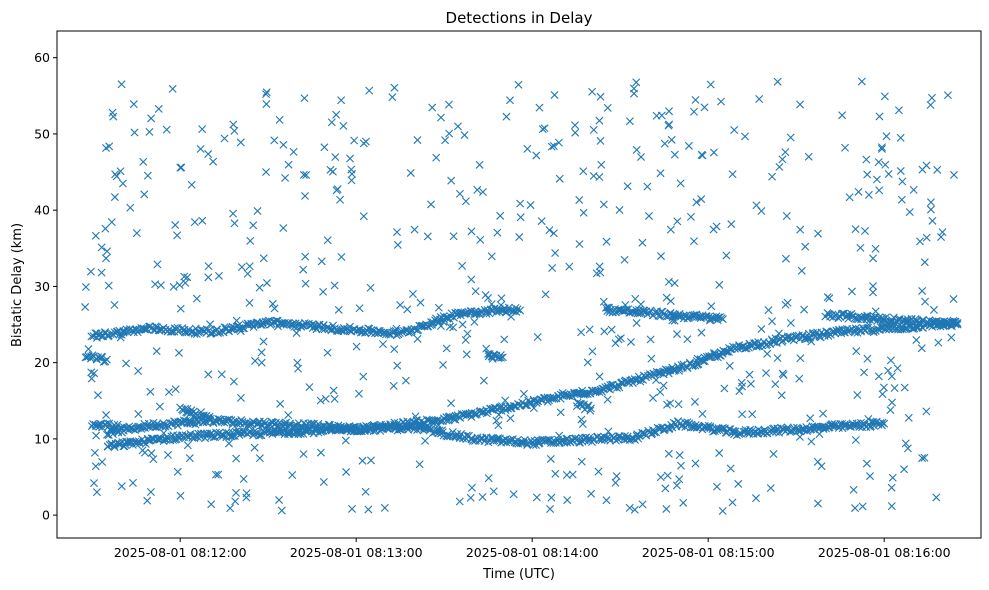  What do you see at coordinates (708, 552) in the screenshot?
I see `x-tick-label: 2025-08-01 08:15:00` at bounding box center [708, 552].